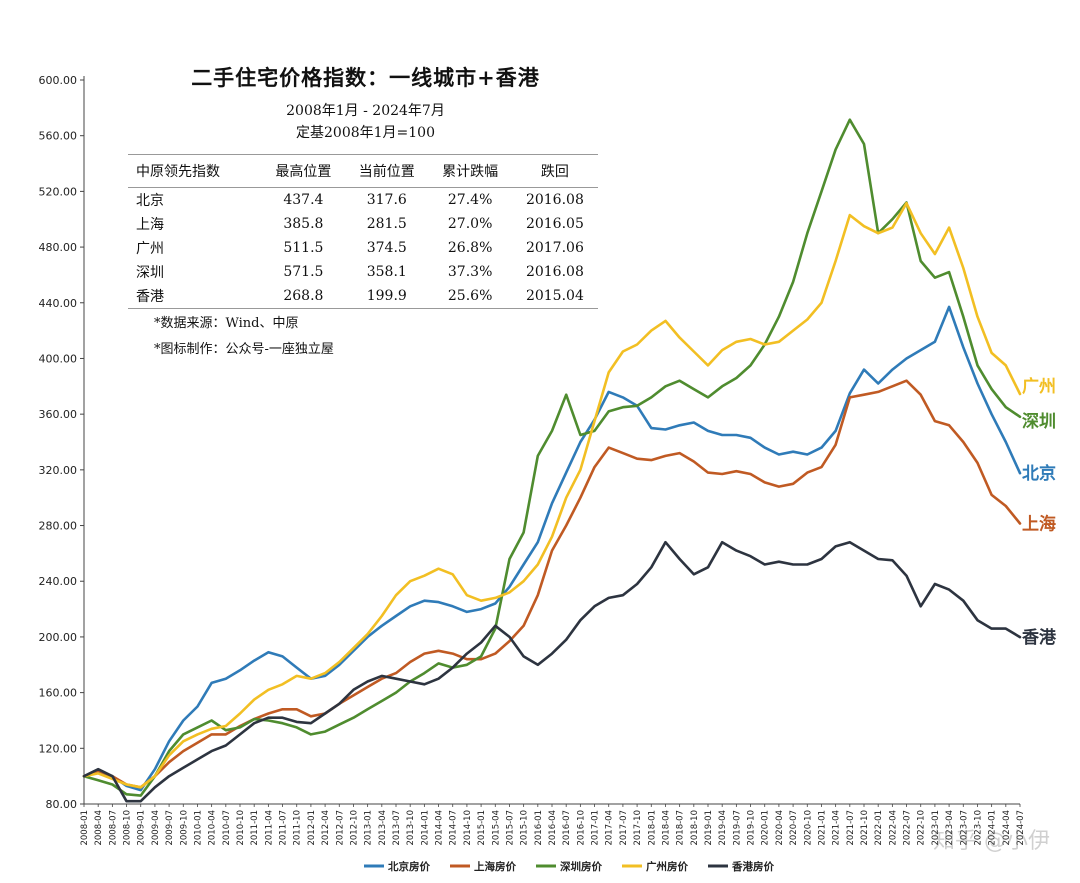 This screenshot has width=1080, height=883. I want to click on x-tick-label: 2009-10, so click(184, 828).